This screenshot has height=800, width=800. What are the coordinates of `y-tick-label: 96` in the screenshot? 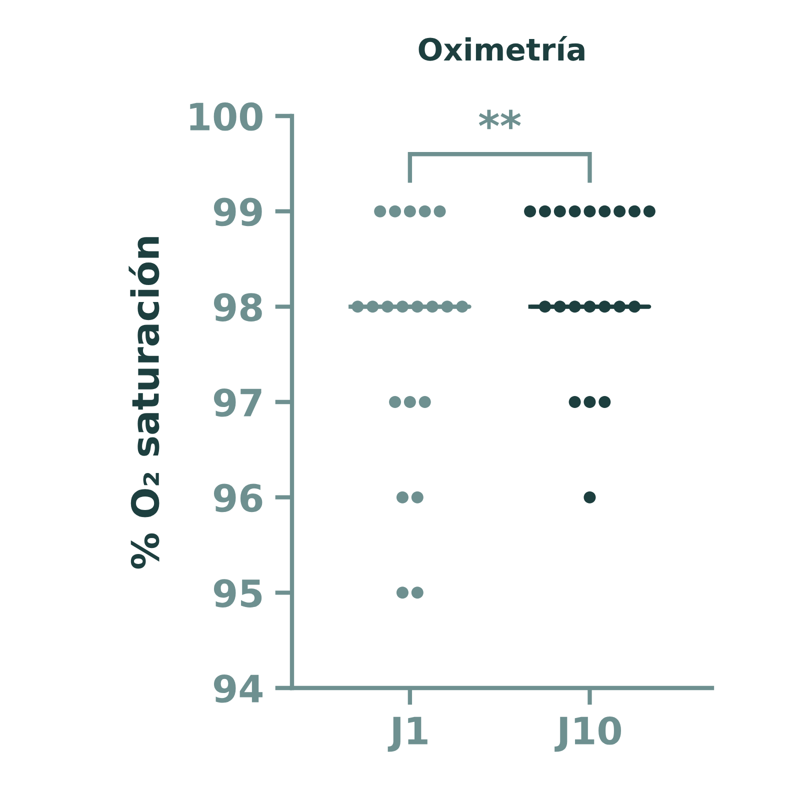 It's located at (238, 498).